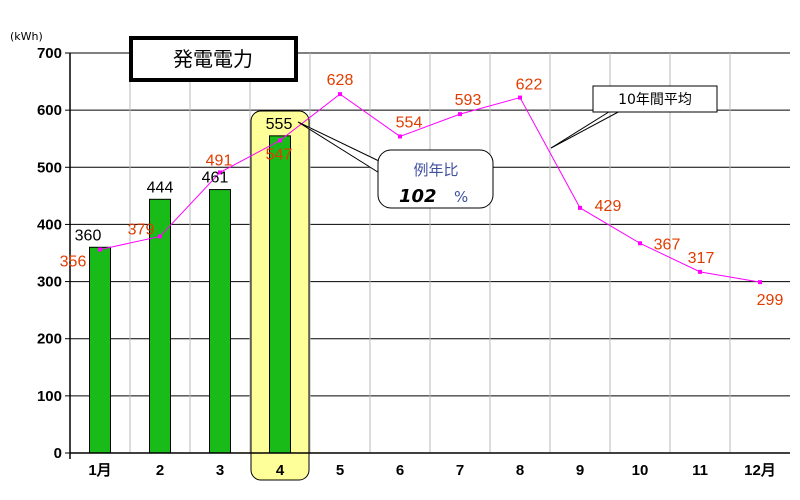 This screenshot has width=800, height=500. What do you see at coordinates (88, 235) in the screenshot?
I see `bar-value-label: 360` at bounding box center [88, 235].